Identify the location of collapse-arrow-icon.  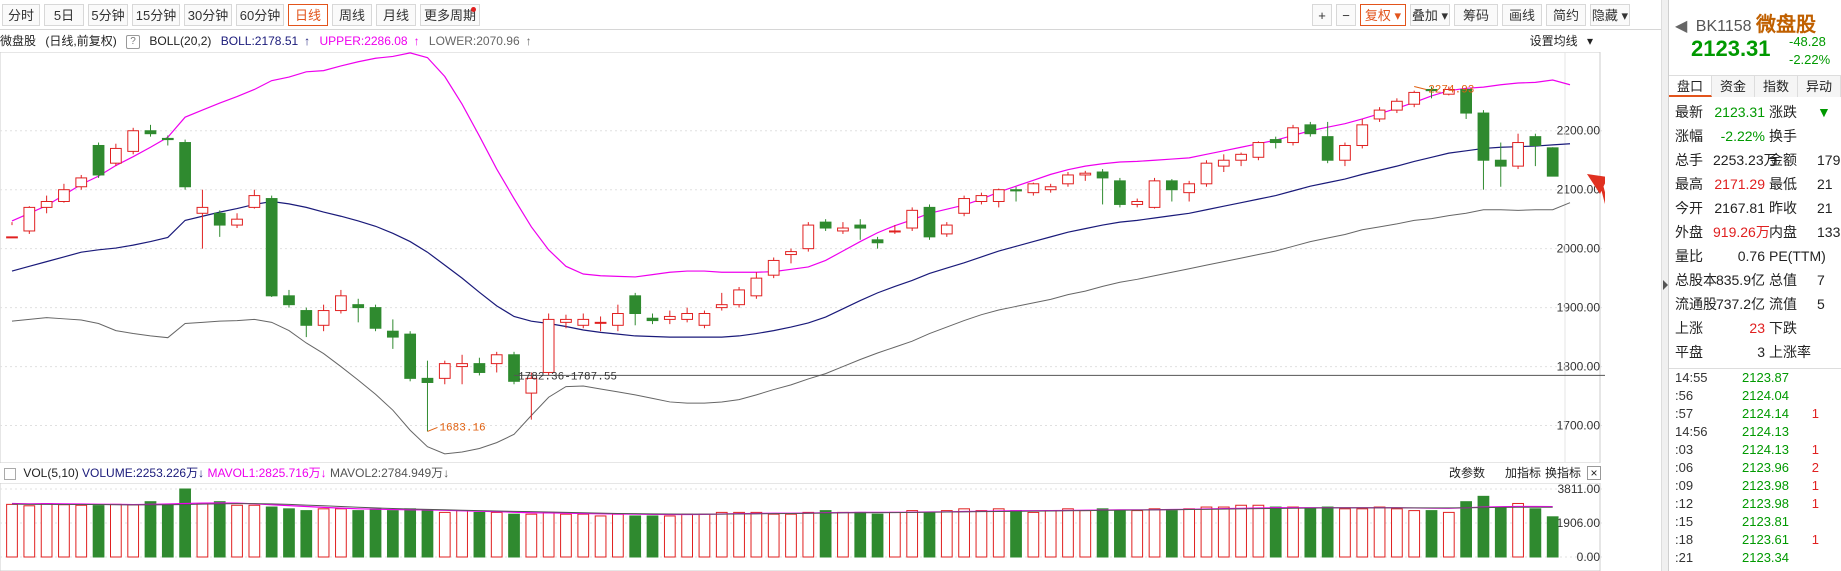
(1665, 285).